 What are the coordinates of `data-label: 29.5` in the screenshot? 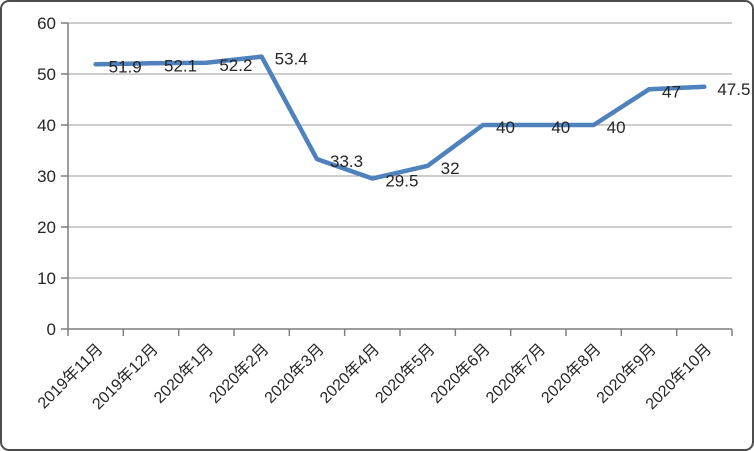 It's located at (401, 181).